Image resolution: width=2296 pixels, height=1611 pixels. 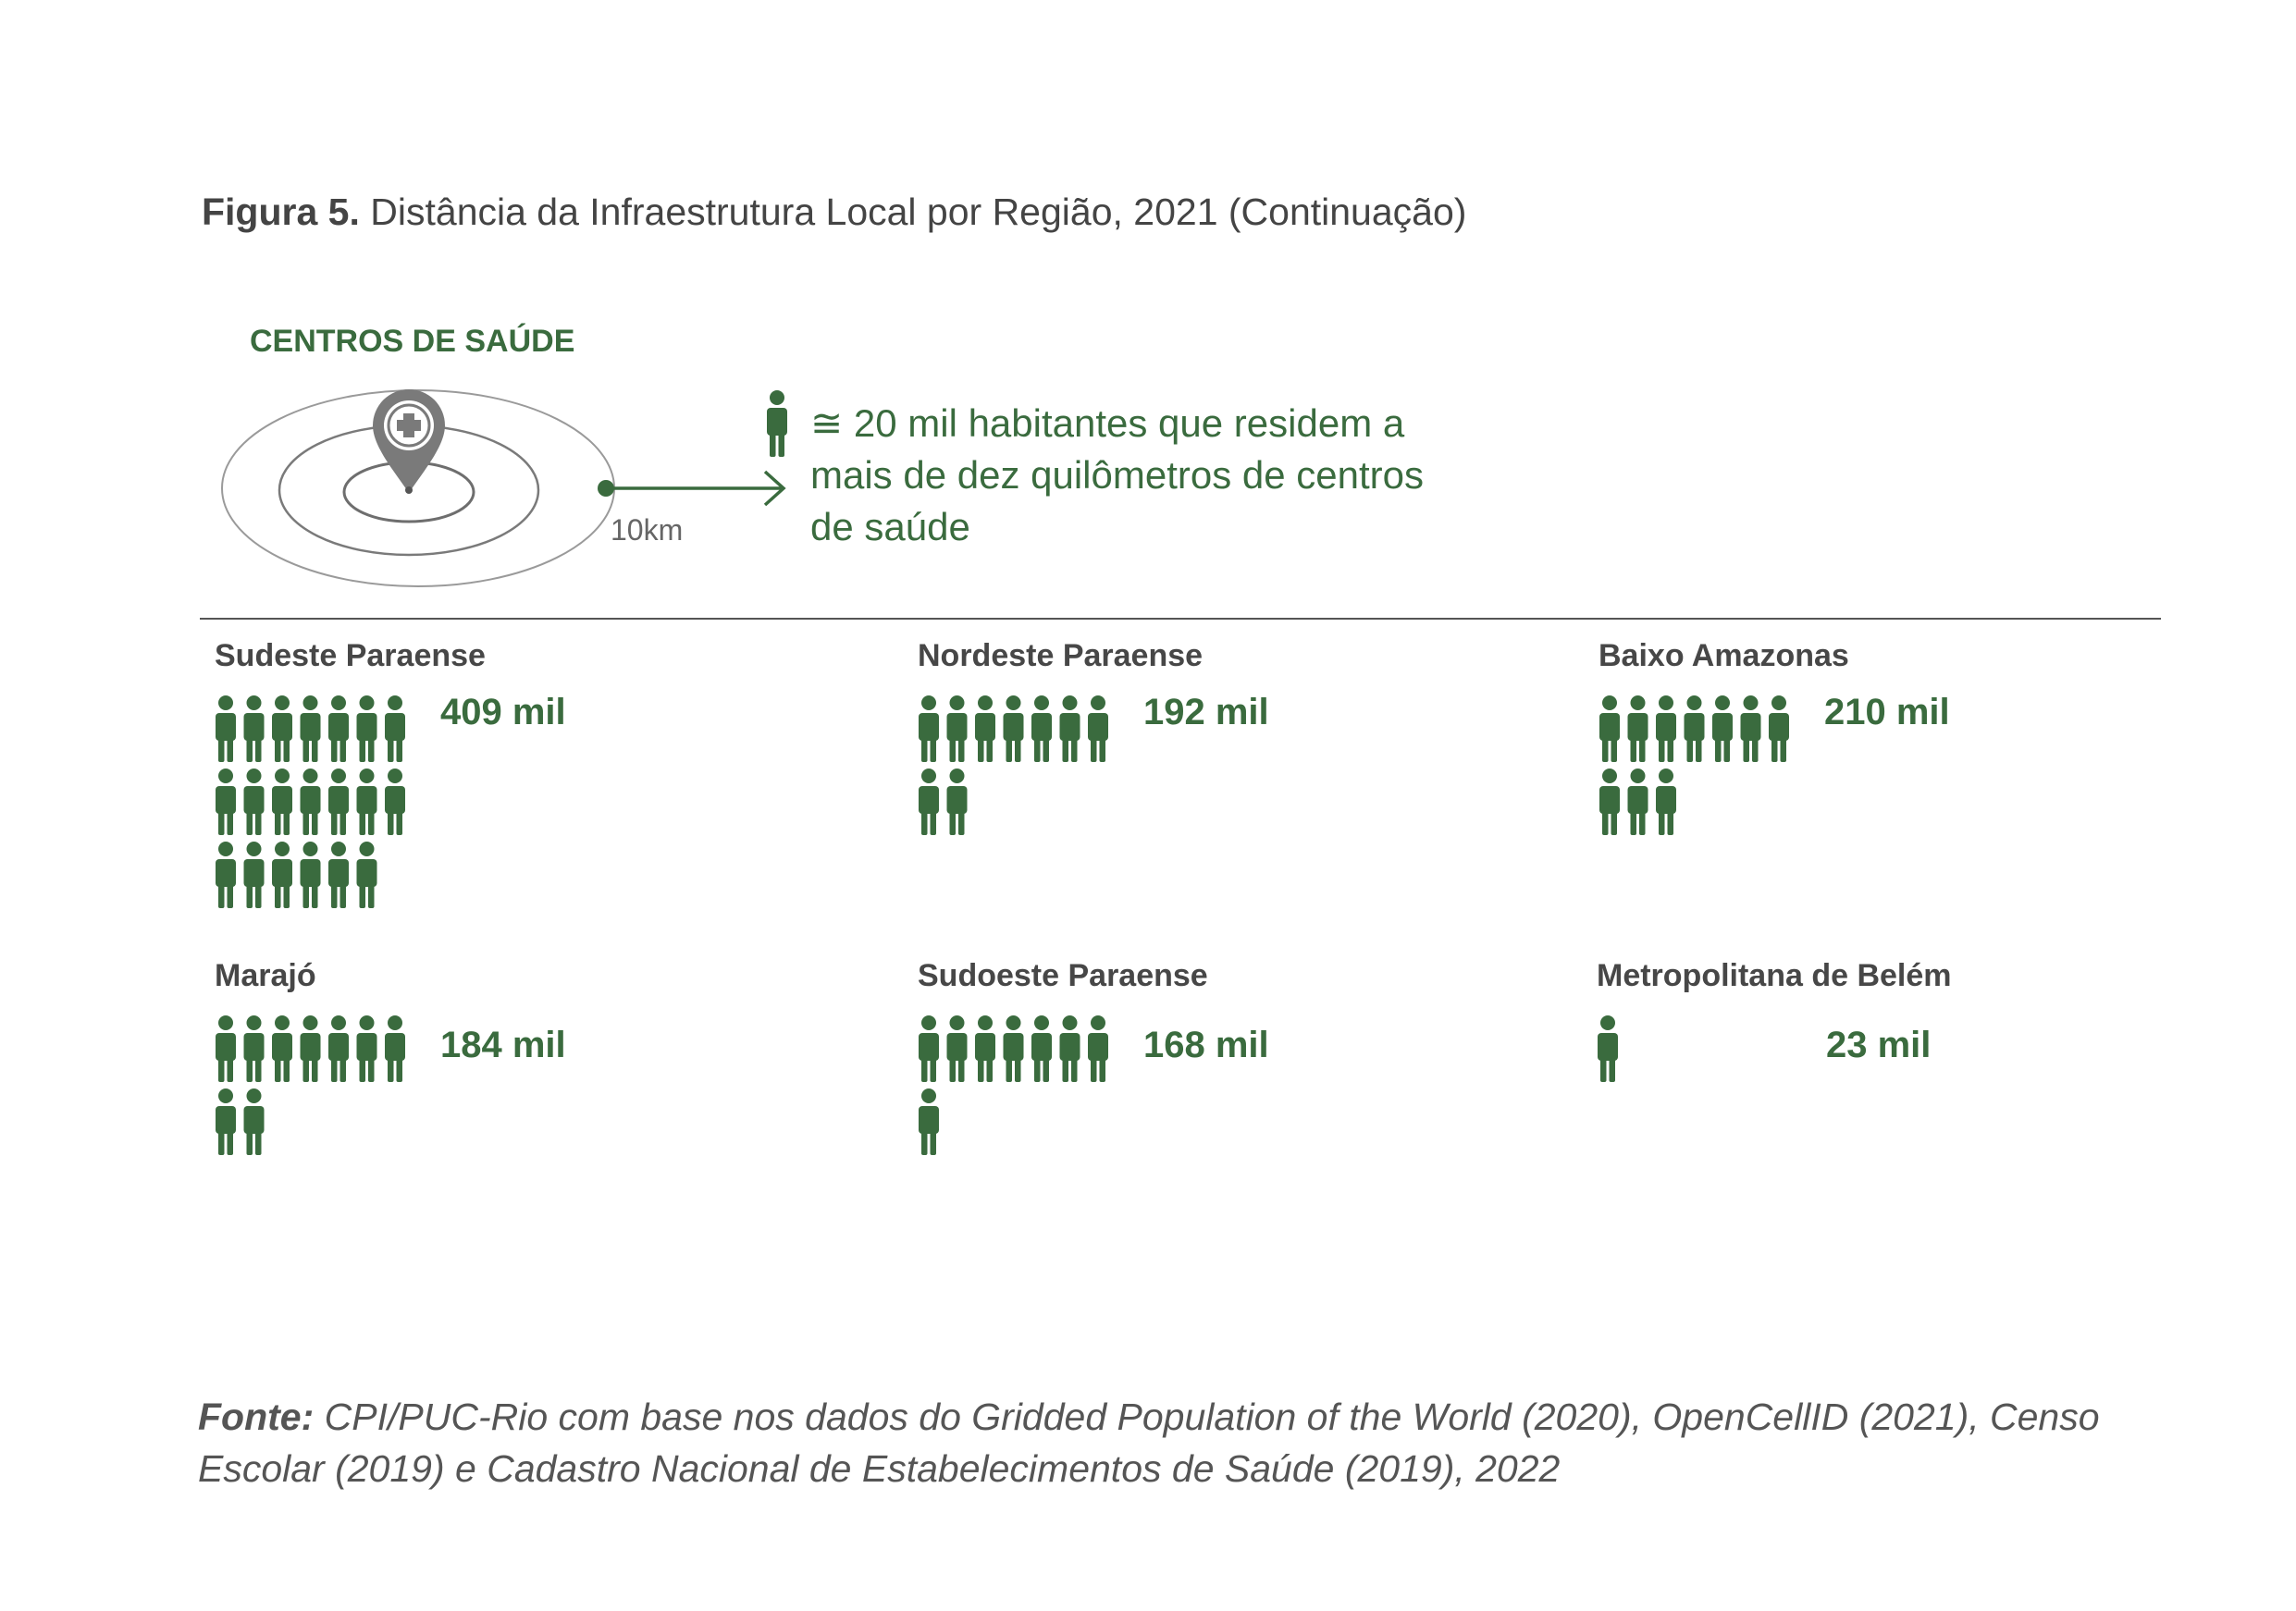 I want to click on region-value: 168 mil, so click(x=1206, y=1045).